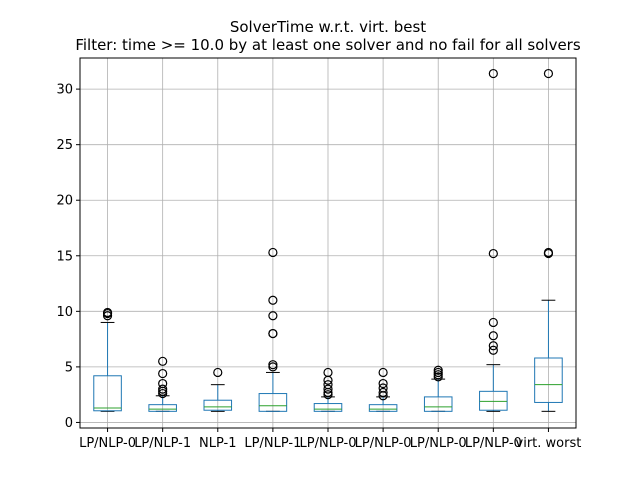 The image size is (640, 484). Describe the element at coordinates (217, 443) in the screenshot. I see `x-tick-label-2: NLP-1` at that location.